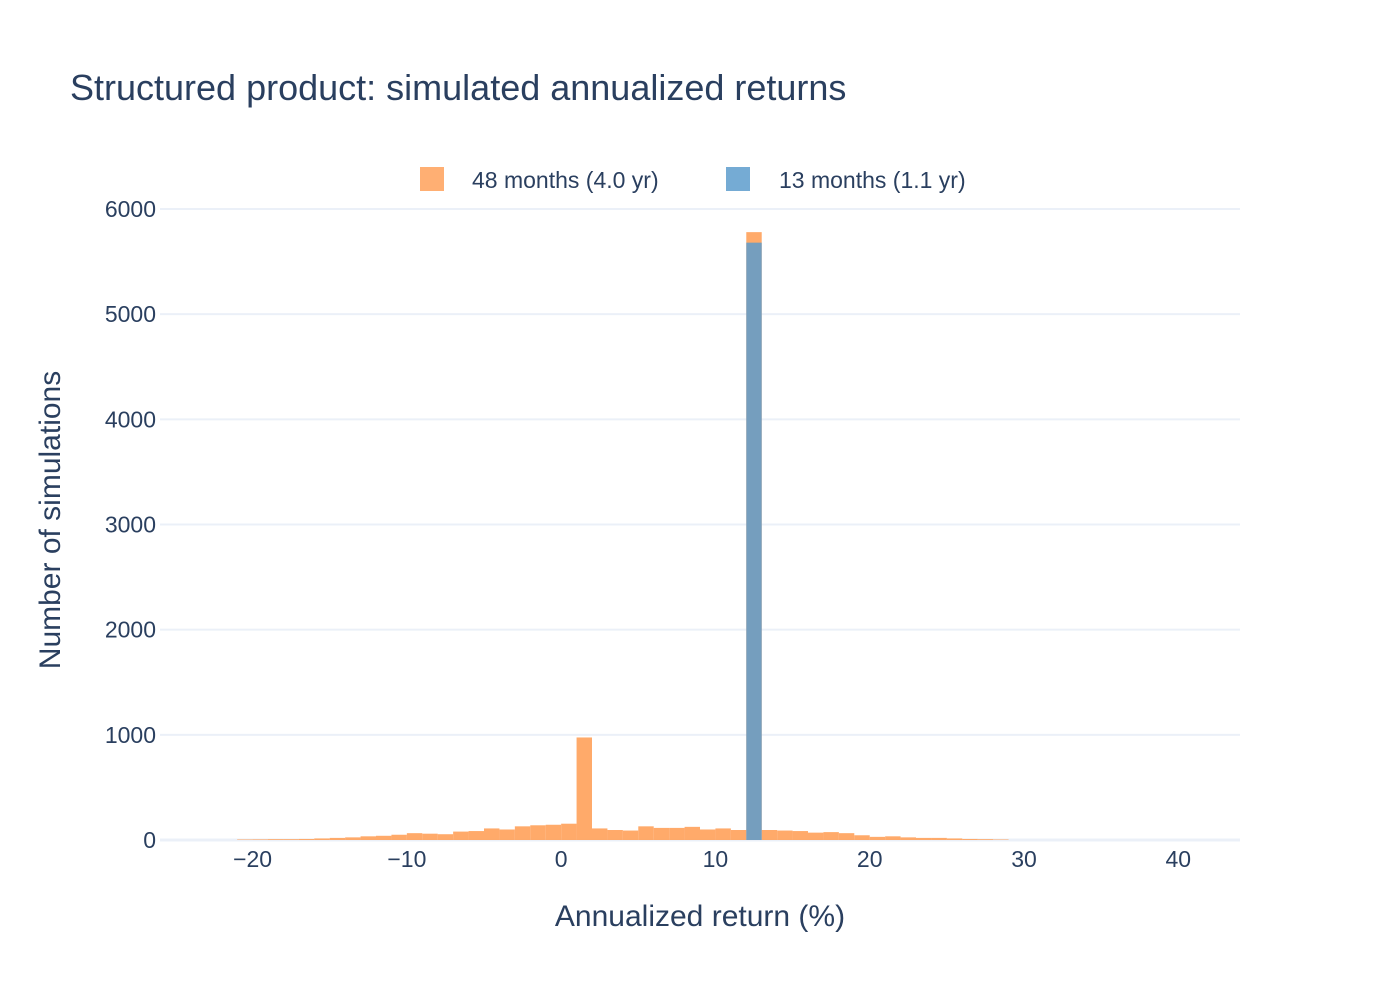 This screenshot has height=1000, width=1400. I want to click on y-tick-label: 1000, so click(130, 735).